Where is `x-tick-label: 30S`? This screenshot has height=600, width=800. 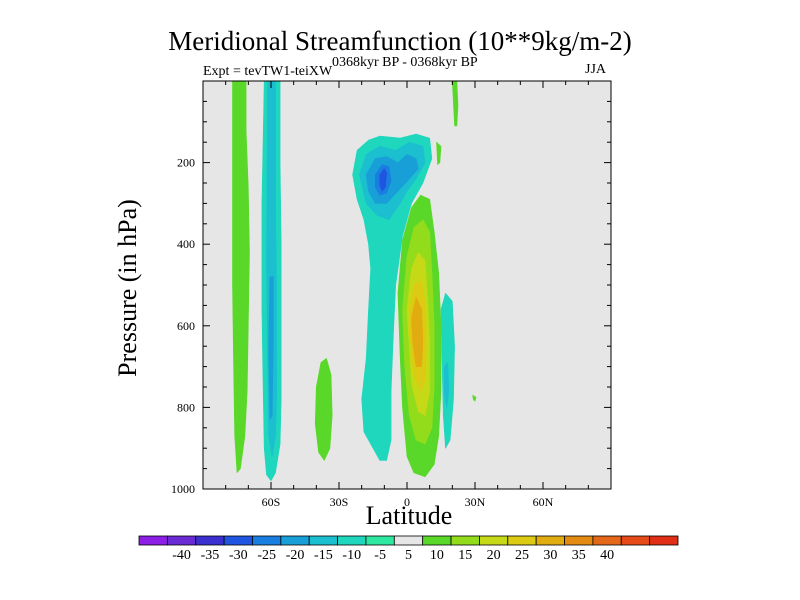
x-tick-label: 30S is located at coordinates (339, 502).